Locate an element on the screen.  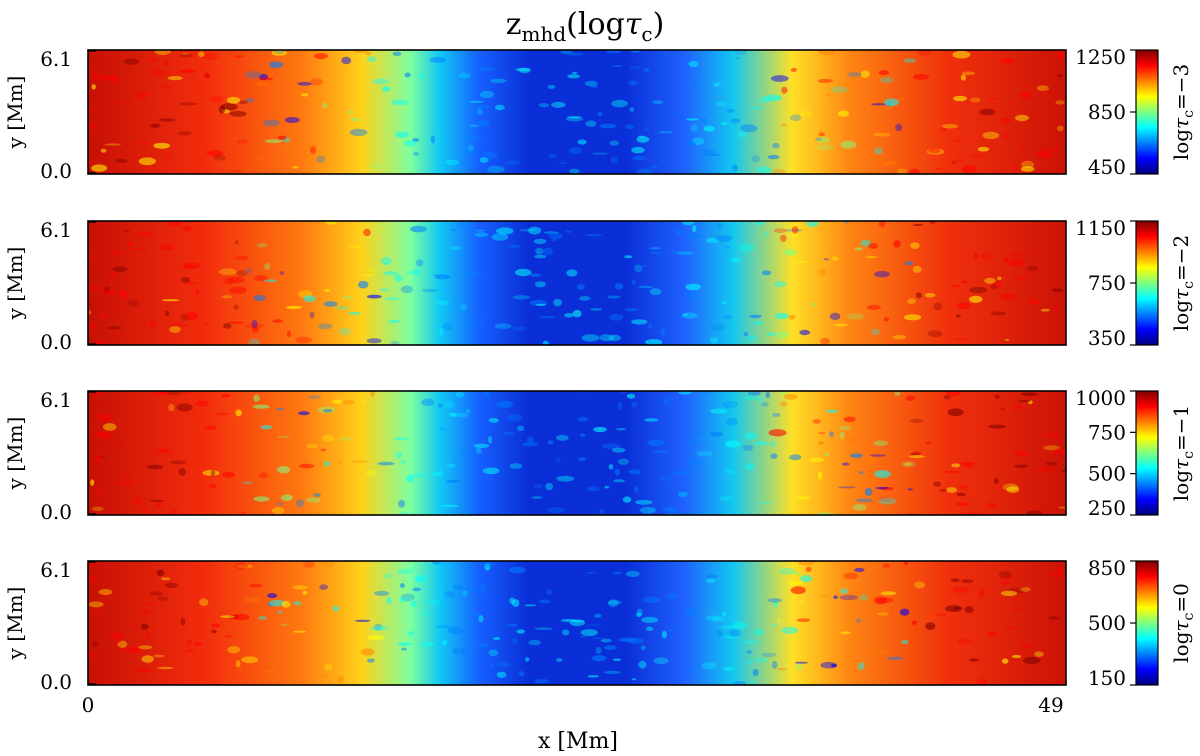
colorbar-tick-label: 250 is located at coordinates (1107, 508).